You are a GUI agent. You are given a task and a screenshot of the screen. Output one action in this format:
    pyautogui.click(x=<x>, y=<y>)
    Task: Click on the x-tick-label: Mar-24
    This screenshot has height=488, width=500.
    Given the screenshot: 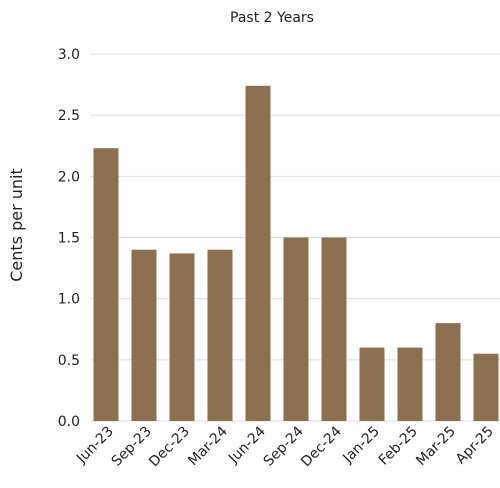 What is the action you would take?
    pyautogui.click(x=208, y=446)
    